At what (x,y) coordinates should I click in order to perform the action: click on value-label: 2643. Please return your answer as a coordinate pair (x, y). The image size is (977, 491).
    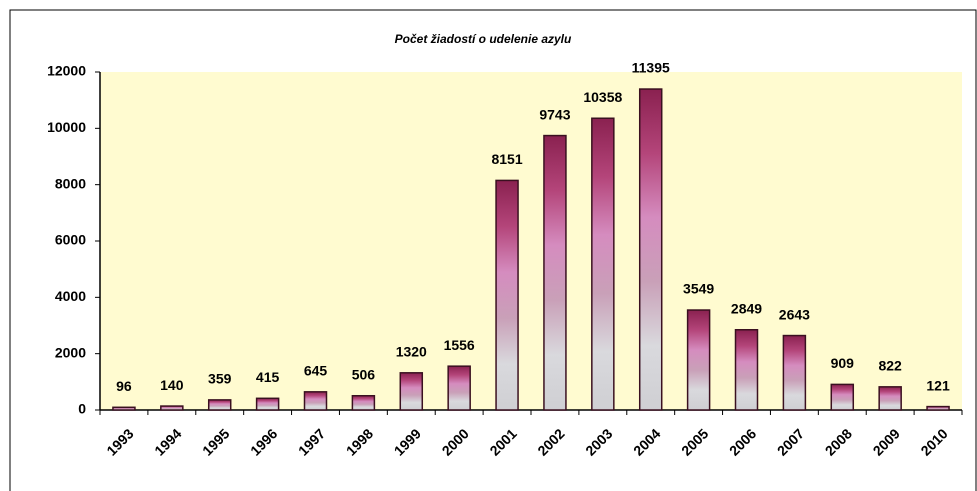
    Looking at the image, I should click on (794, 314).